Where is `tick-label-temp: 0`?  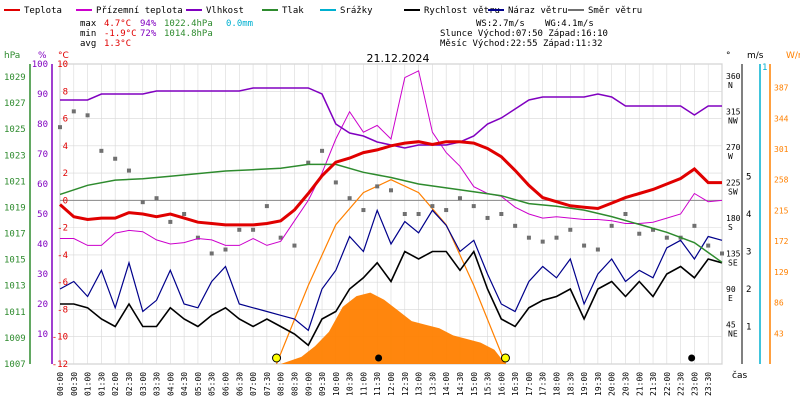
tick-label-temp: 0 is located at coordinates (65, 201).